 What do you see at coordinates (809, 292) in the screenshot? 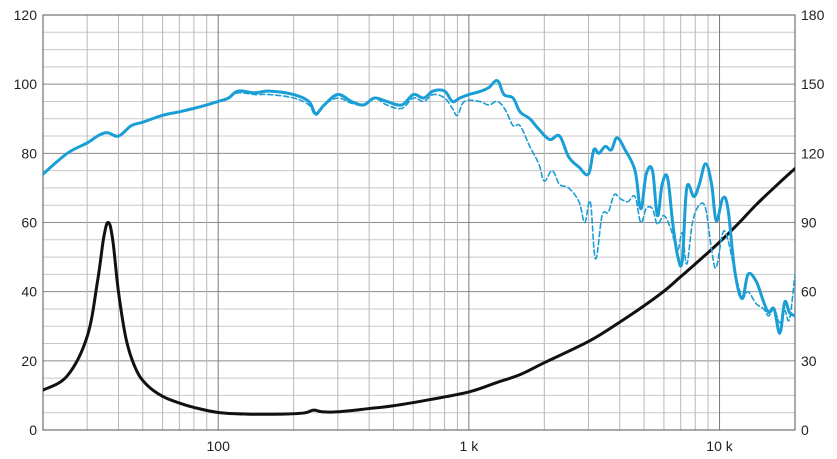
I see `y2-tick-label: 60` at bounding box center [809, 292].